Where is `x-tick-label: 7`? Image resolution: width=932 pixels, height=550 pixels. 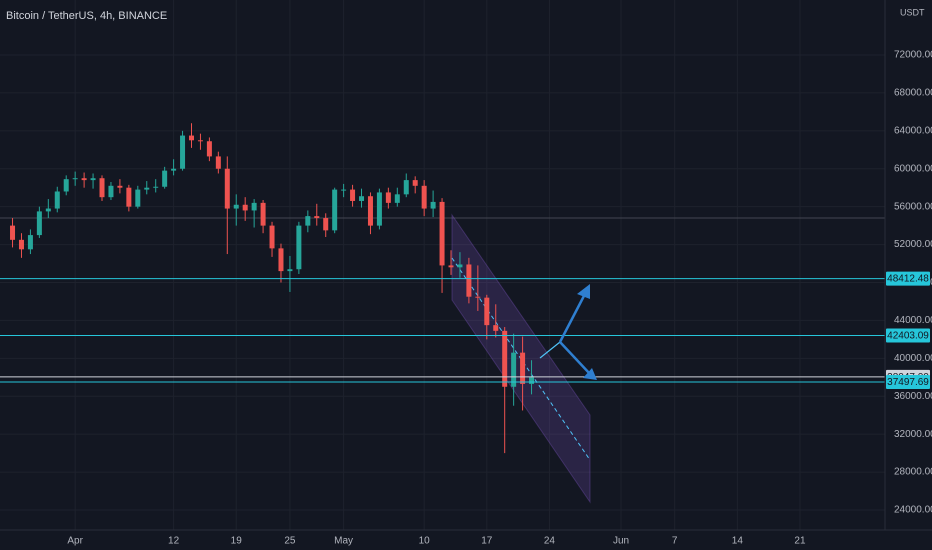 x-tick-label: 7 is located at coordinates (675, 541).